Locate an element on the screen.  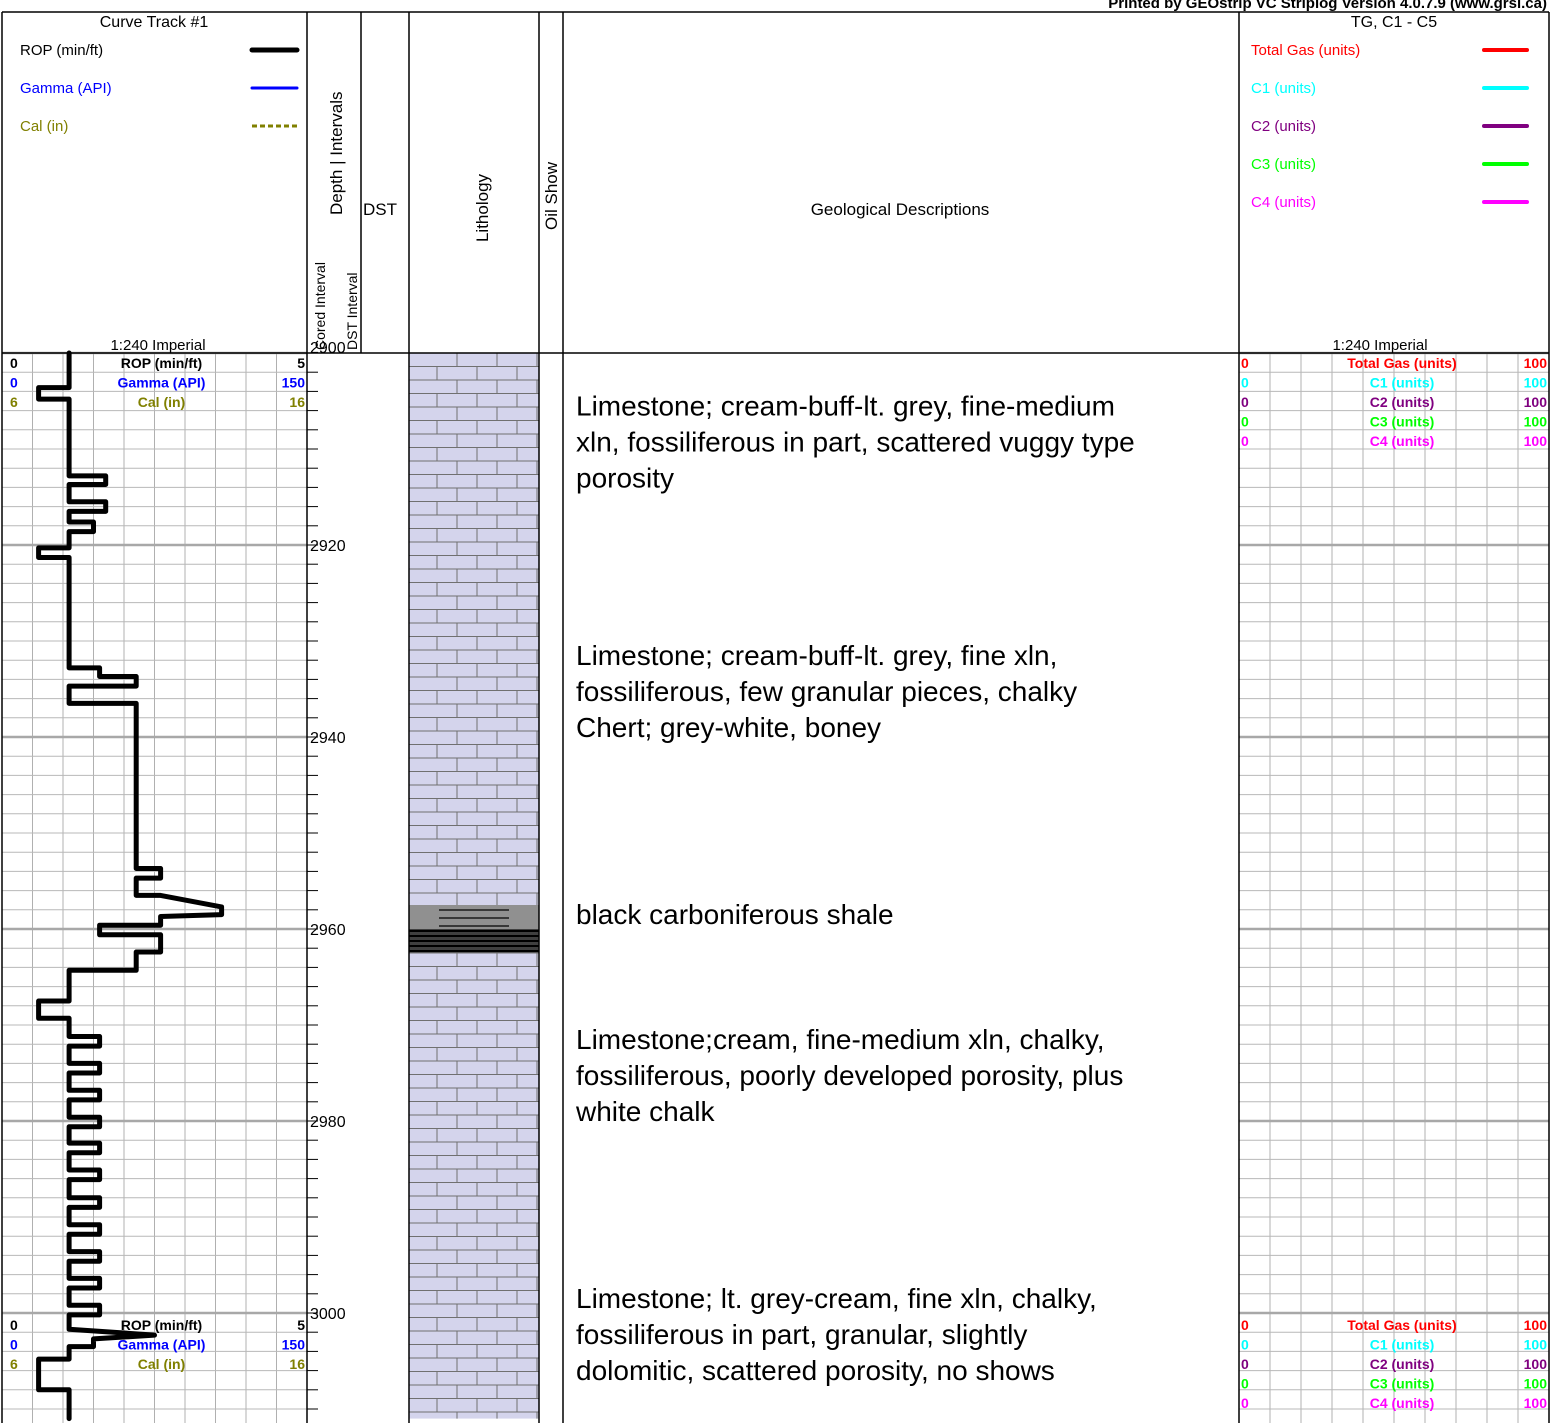
geological-descriptions-header: Geological Descriptions is located at coordinates (900, 209).